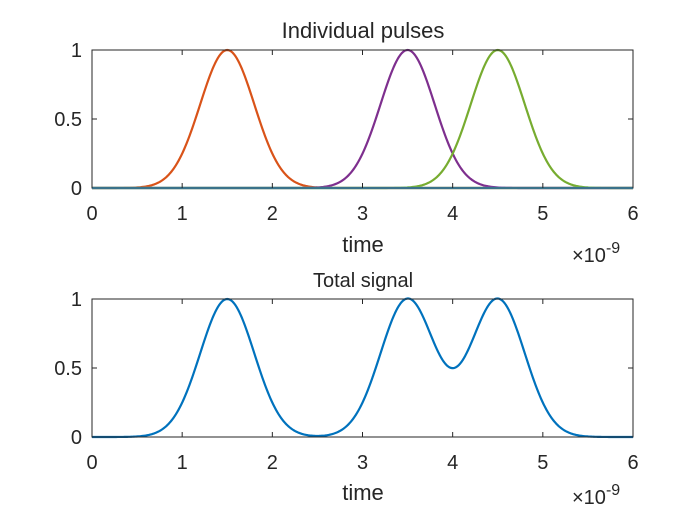  Describe the element at coordinates (363, 281) in the screenshot. I see `chart-title: Total signal` at that location.